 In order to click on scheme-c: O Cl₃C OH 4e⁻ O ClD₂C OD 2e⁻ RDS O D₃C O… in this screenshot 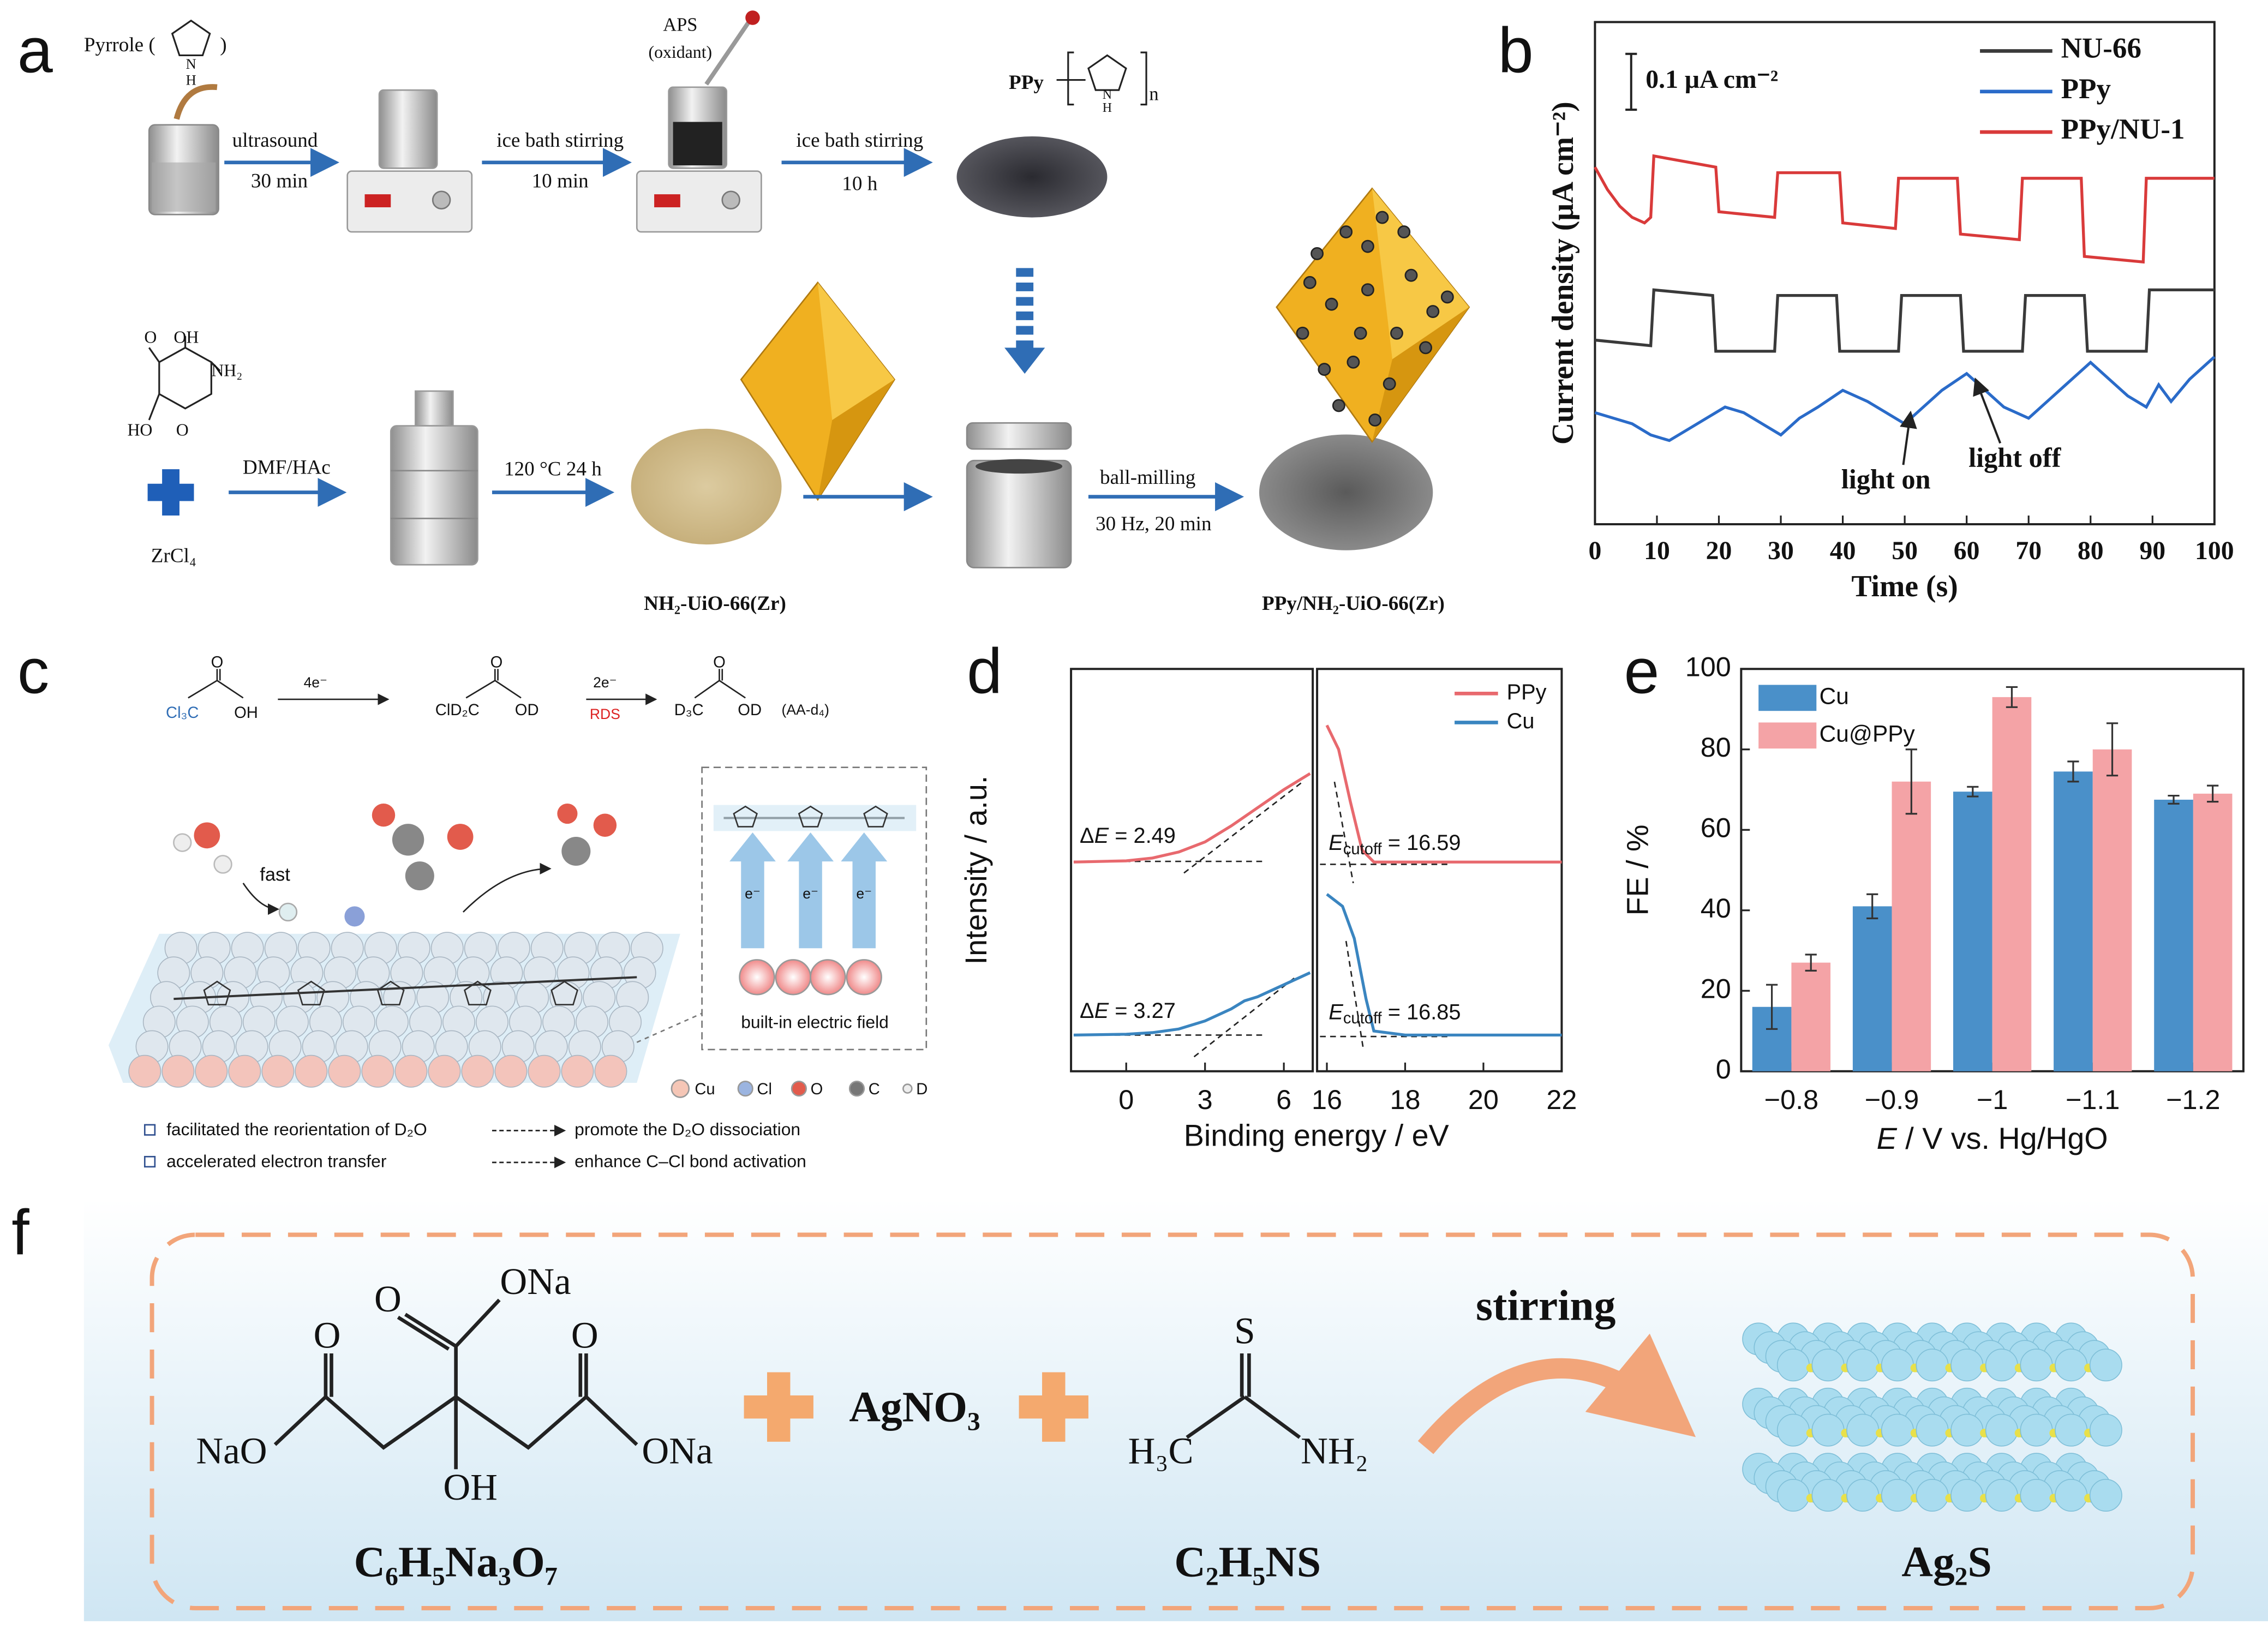, I will do `click(517, 912)`.